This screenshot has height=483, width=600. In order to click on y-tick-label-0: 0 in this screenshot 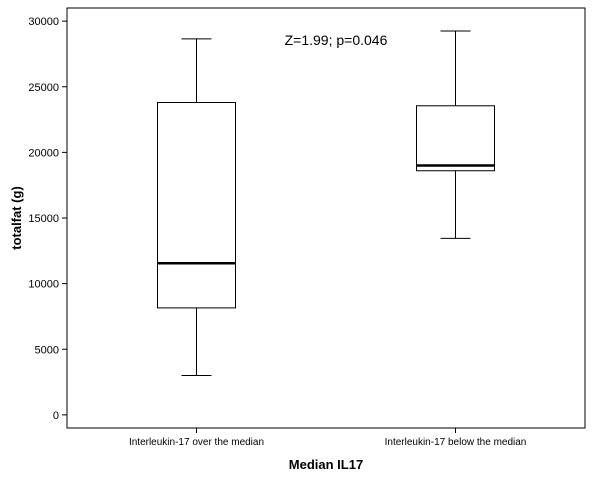, I will do `click(56, 416)`.